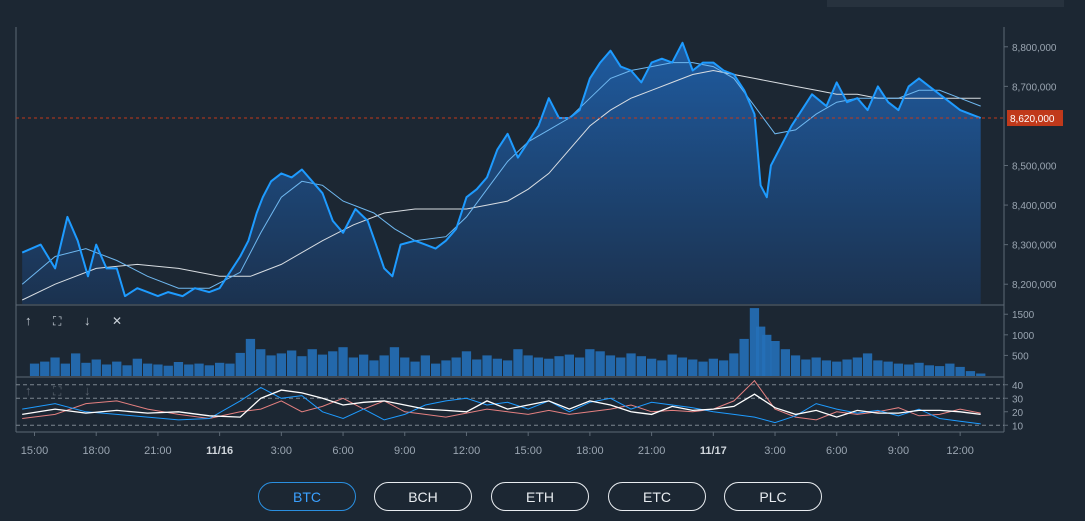 This screenshot has width=1085, height=521. What do you see at coordinates (423, 496) in the screenshot?
I see `coin-button-bch: BCH` at bounding box center [423, 496].